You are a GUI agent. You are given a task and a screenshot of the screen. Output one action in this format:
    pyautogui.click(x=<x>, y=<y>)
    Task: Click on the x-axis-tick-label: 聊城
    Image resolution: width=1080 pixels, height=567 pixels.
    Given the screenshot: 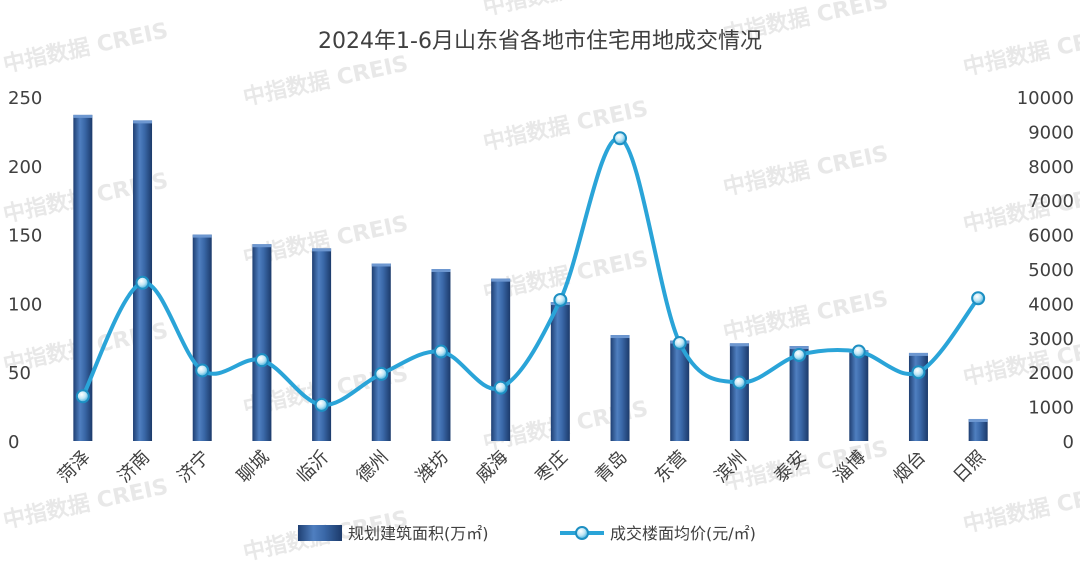 What is the action you would take?
    pyautogui.click(x=253, y=467)
    